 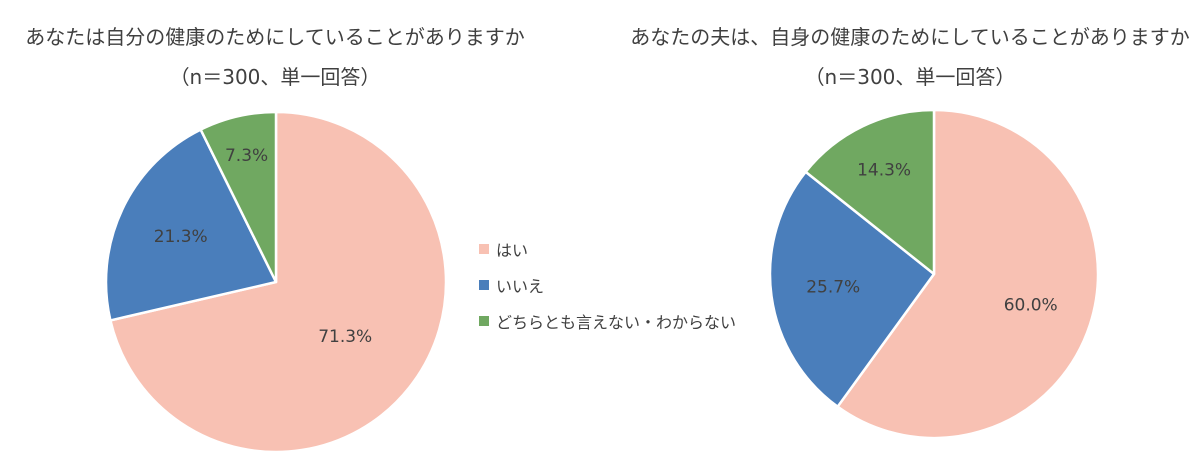 What do you see at coordinates (884, 171) in the screenshot?
I see `data-label-right-unsure: 14.3%` at bounding box center [884, 171].